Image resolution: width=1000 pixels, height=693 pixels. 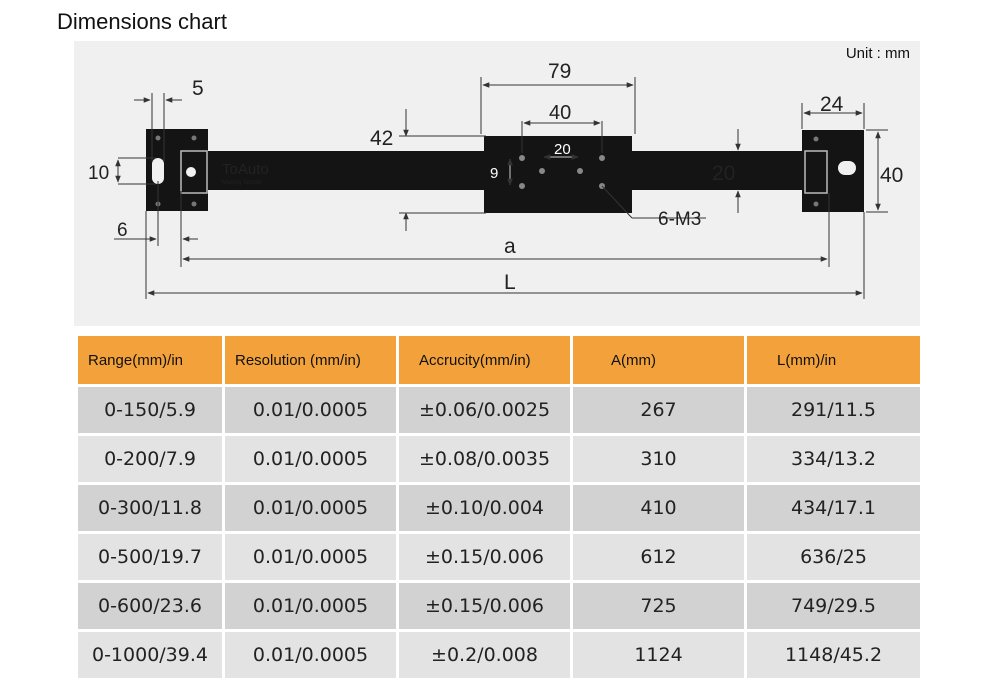 I want to click on cell-l: 291/11.5, so click(x=833, y=408).